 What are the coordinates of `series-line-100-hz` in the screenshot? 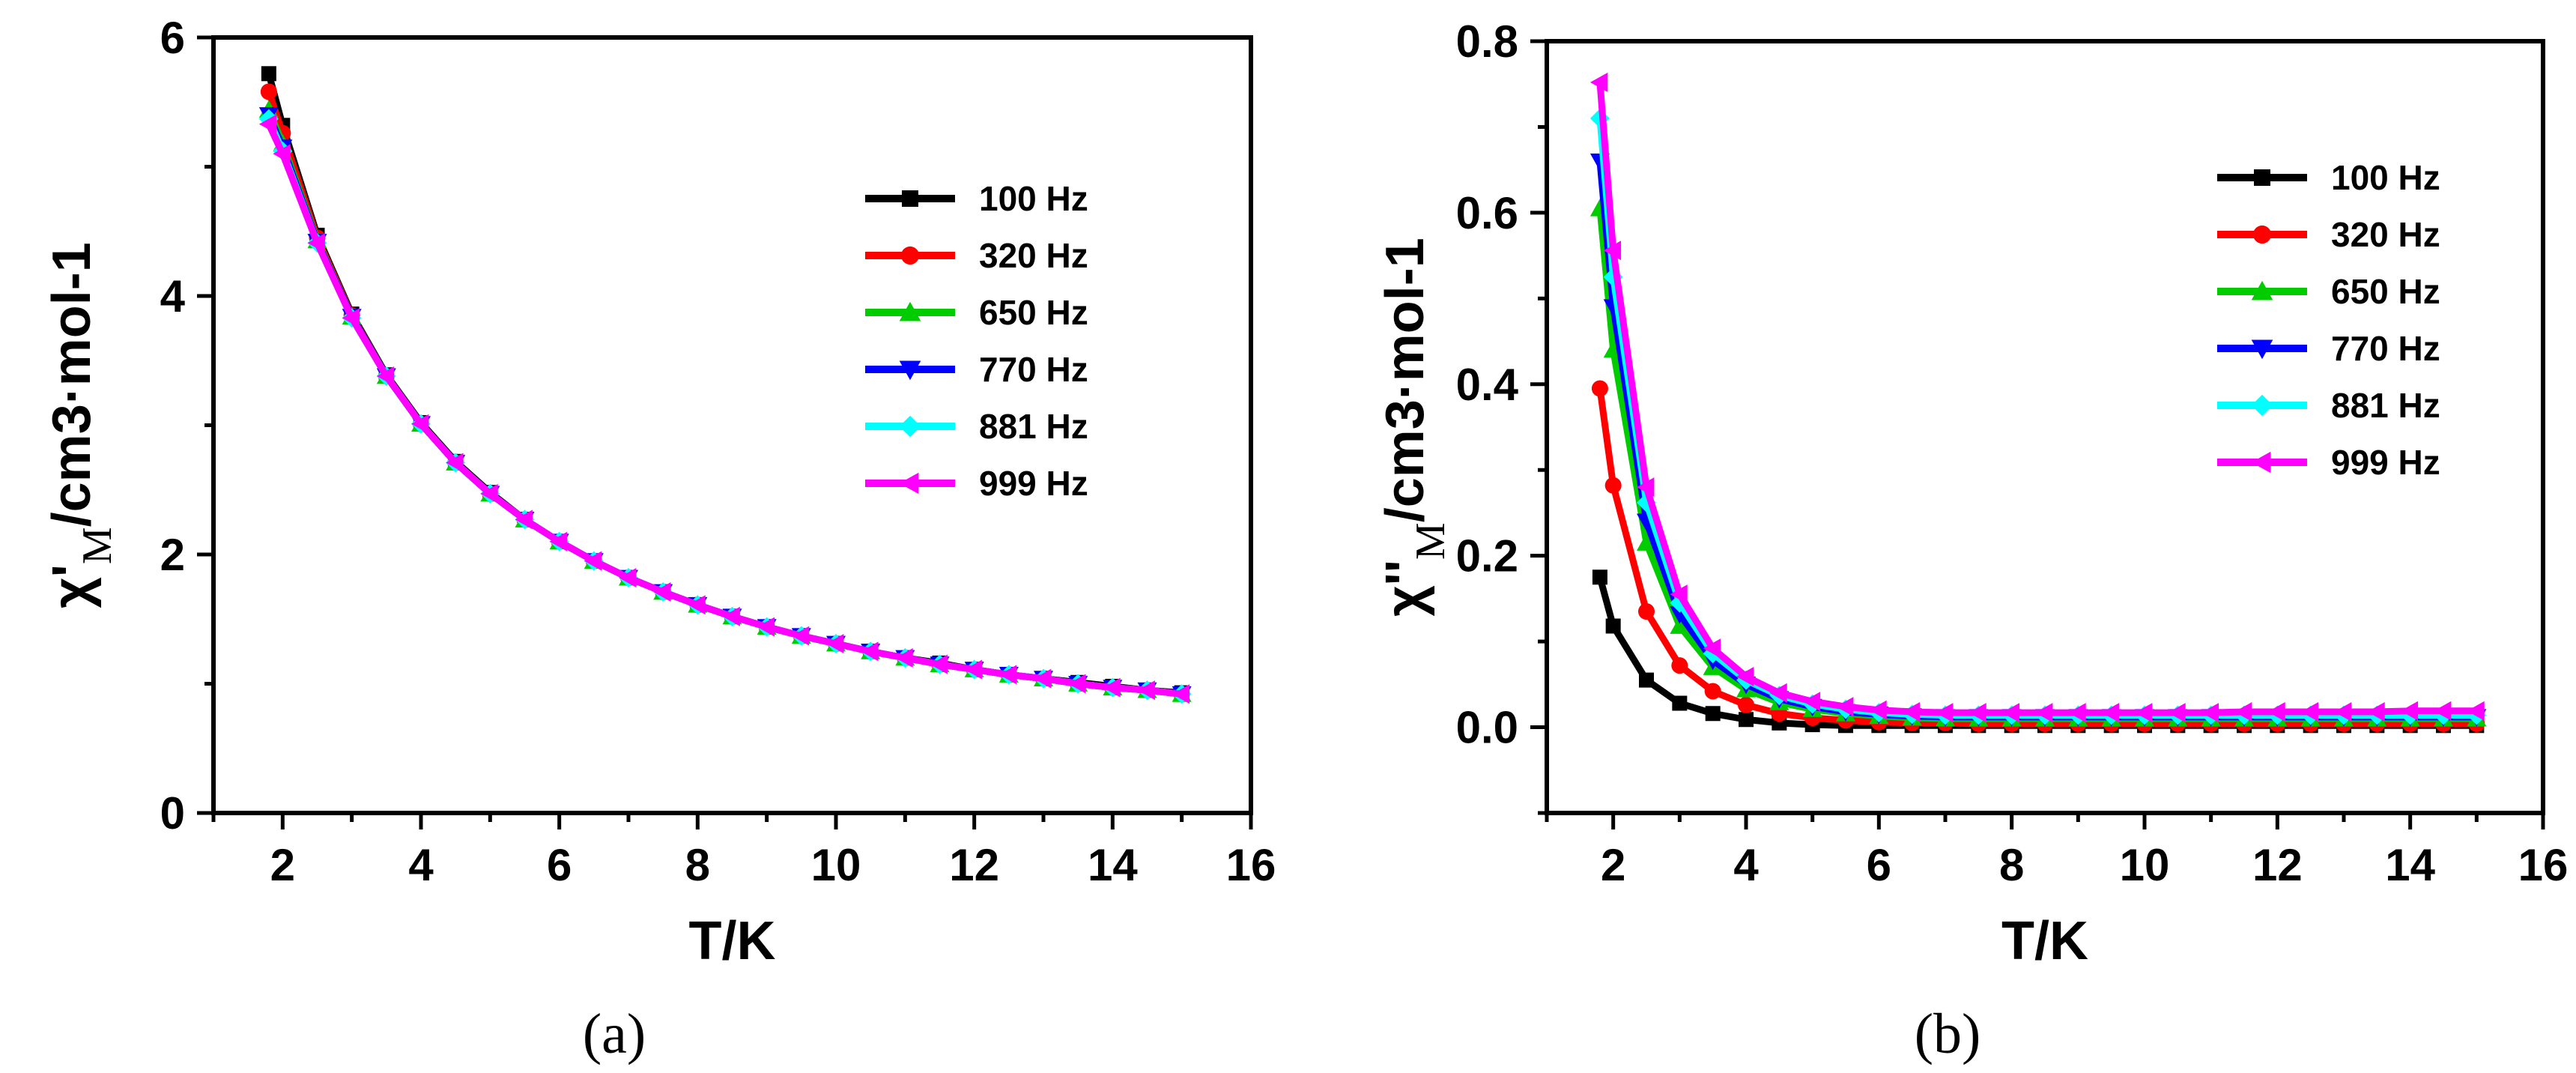 It's located at (2037, 652).